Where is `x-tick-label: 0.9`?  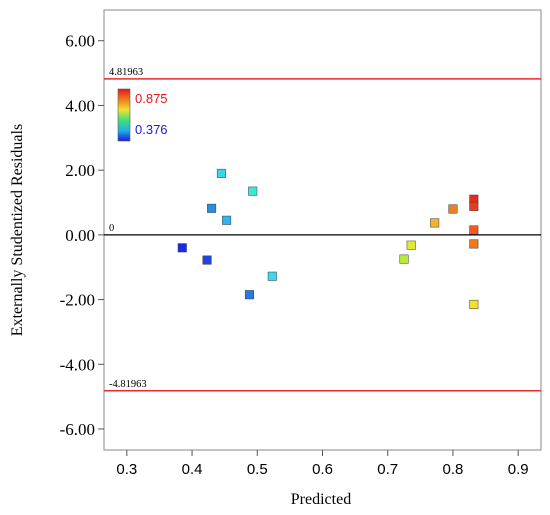 x-tick-label: 0.9 is located at coordinates (518, 469).